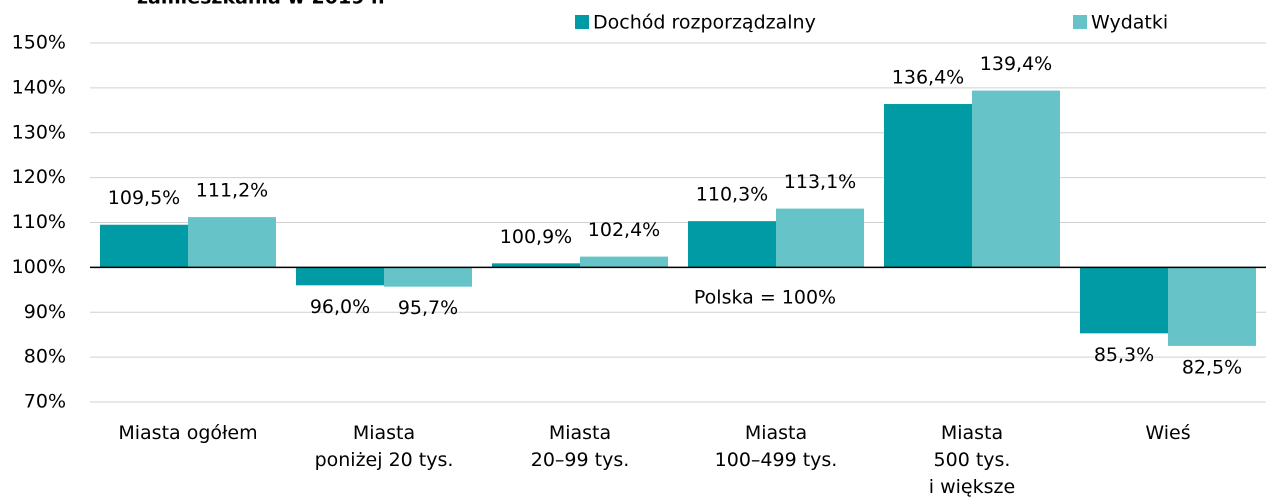 The width and height of the screenshot is (1266, 500). I want to click on value-label: 102,4%, so click(624, 230).